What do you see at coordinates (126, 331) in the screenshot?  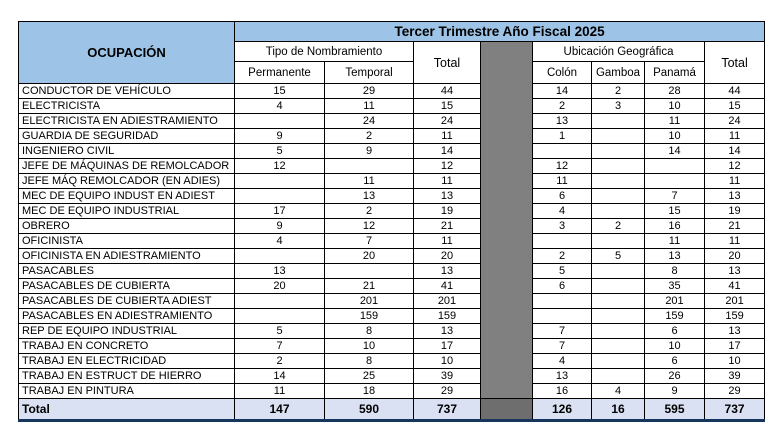 I see `occupation-cell: REP DE EQUIPO INDUSTRIAL` at bounding box center [126, 331].